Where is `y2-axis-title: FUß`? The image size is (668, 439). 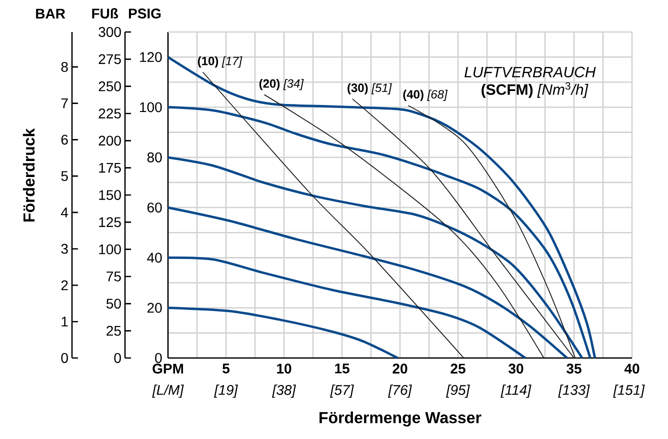 y2-axis-title: FUß is located at coordinates (105, 13).